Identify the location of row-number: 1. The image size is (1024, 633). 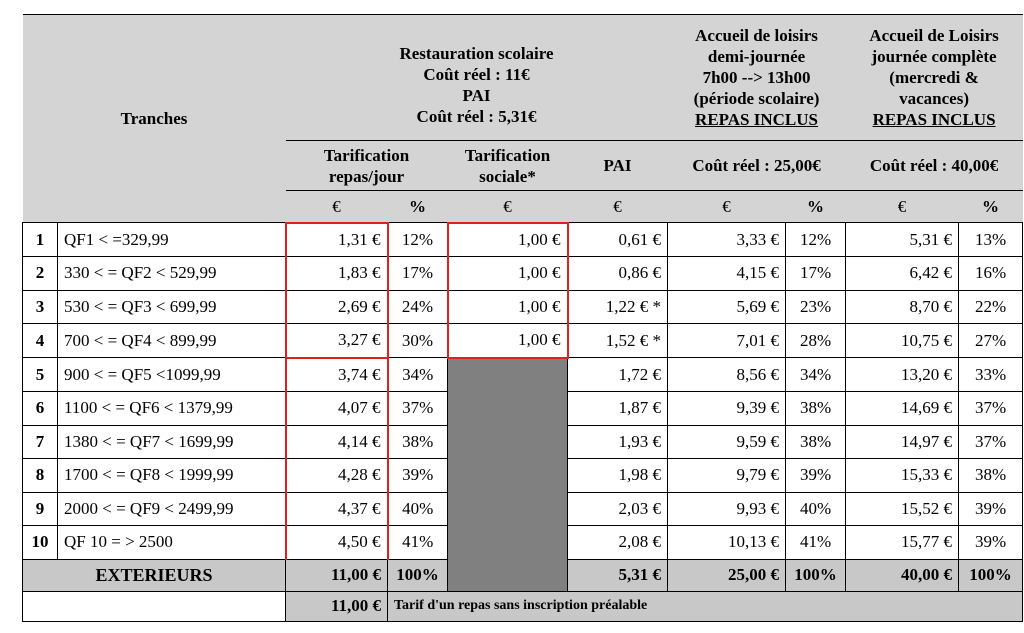
(40, 239).